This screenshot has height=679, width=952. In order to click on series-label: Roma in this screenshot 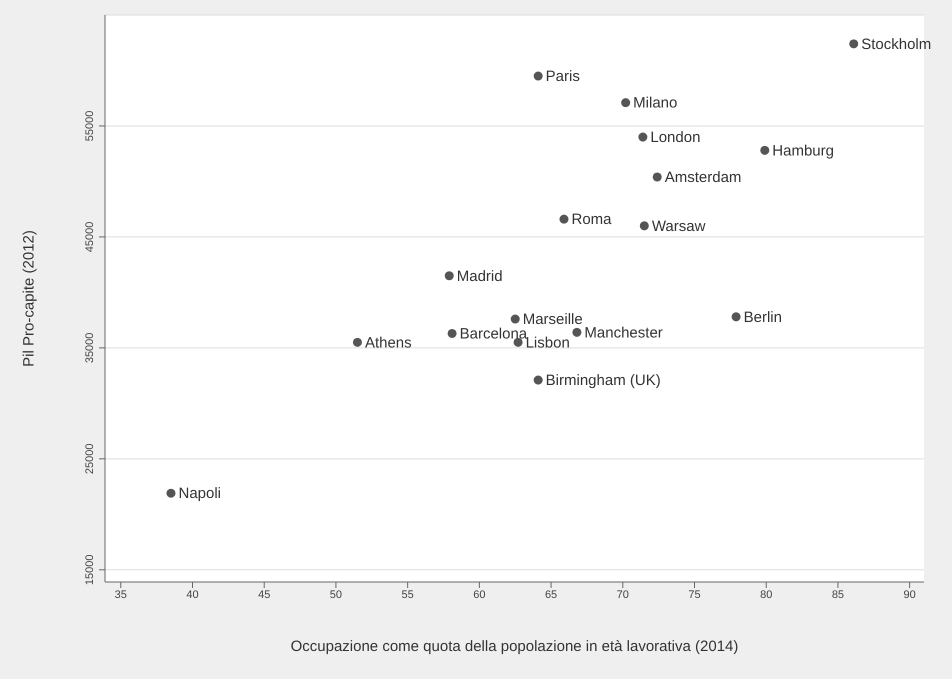, I will do `click(592, 219)`.